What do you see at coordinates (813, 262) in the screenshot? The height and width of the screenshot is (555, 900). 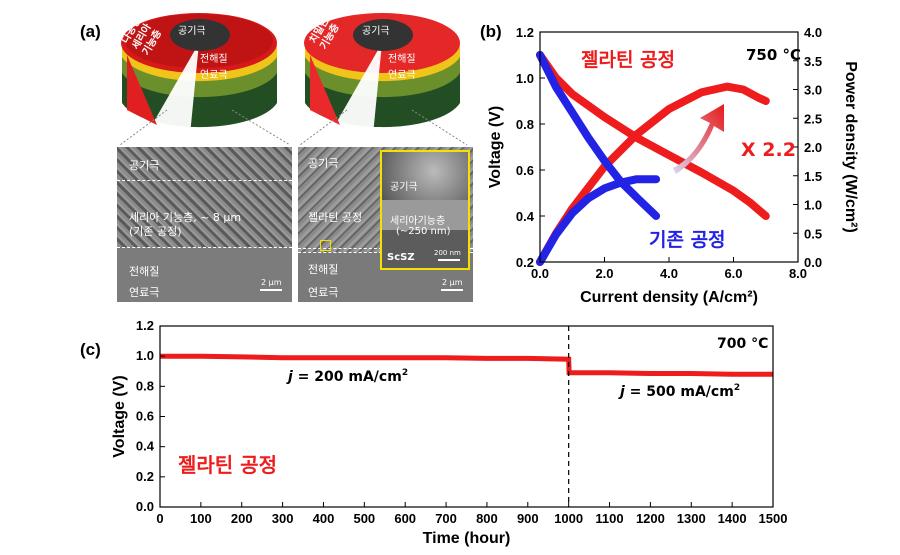 I see `y2-tick-label: 0.0` at bounding box center [813, 262].